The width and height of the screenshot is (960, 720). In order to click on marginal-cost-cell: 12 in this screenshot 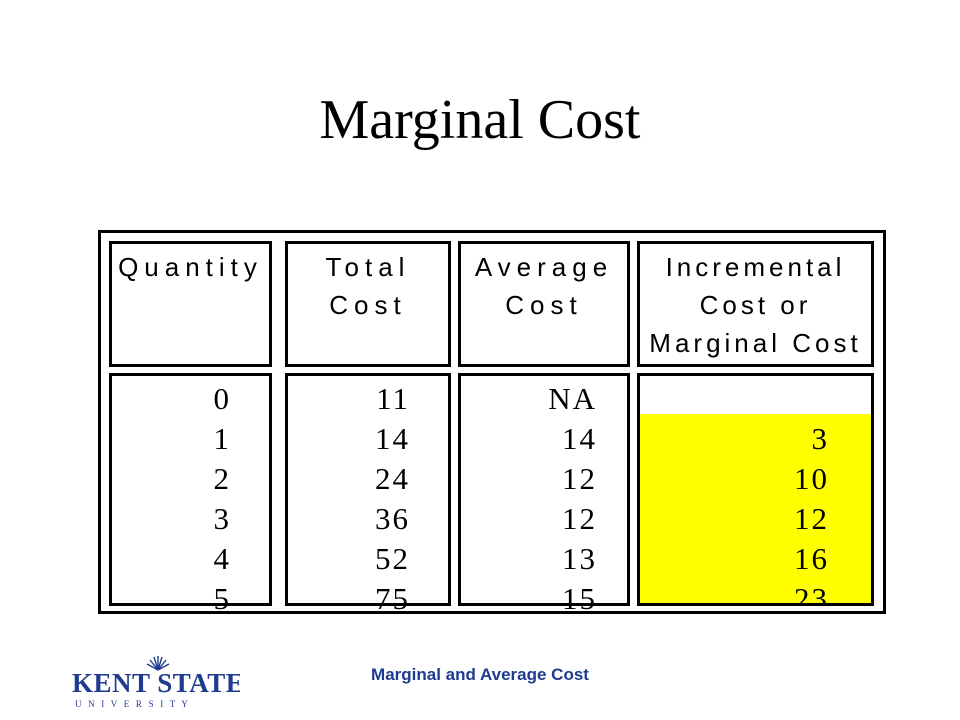, I will do `click(811, 518)`.